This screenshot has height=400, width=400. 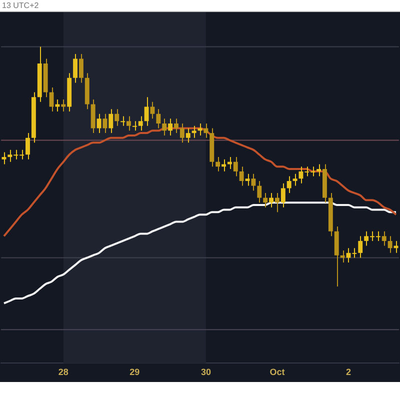 What do you see at coordinates (135, 372) in the screenshot?
I see `x-tick-label: 29` at bounding box center [135, 372].